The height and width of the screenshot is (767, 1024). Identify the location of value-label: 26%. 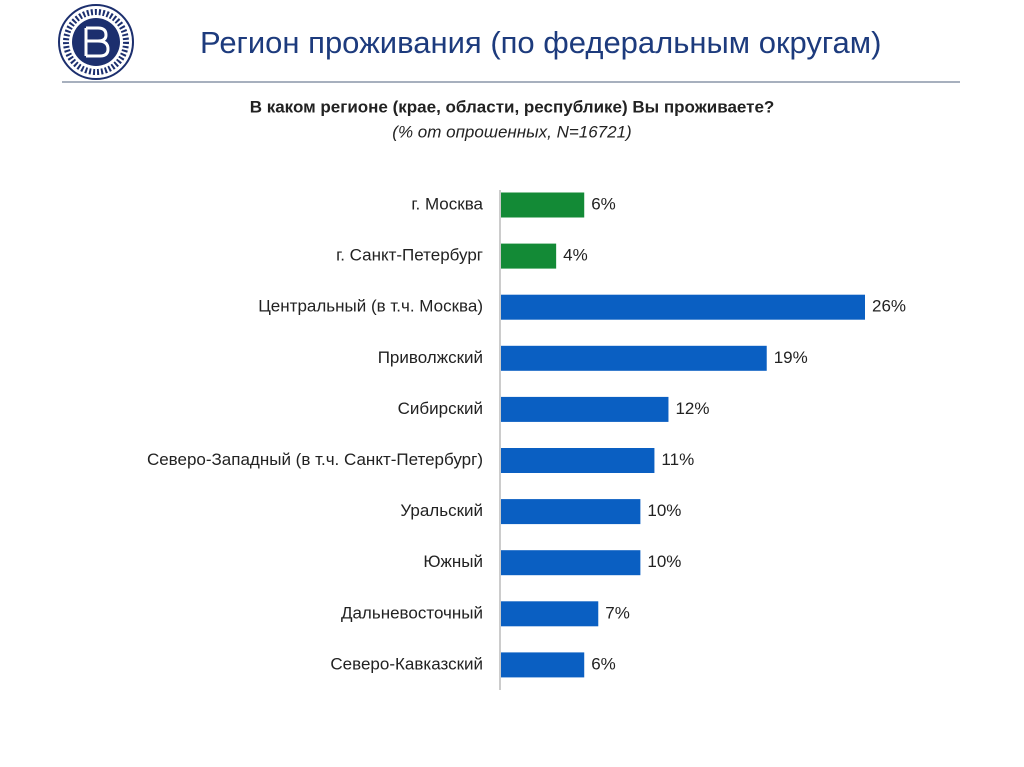
(889, 306).